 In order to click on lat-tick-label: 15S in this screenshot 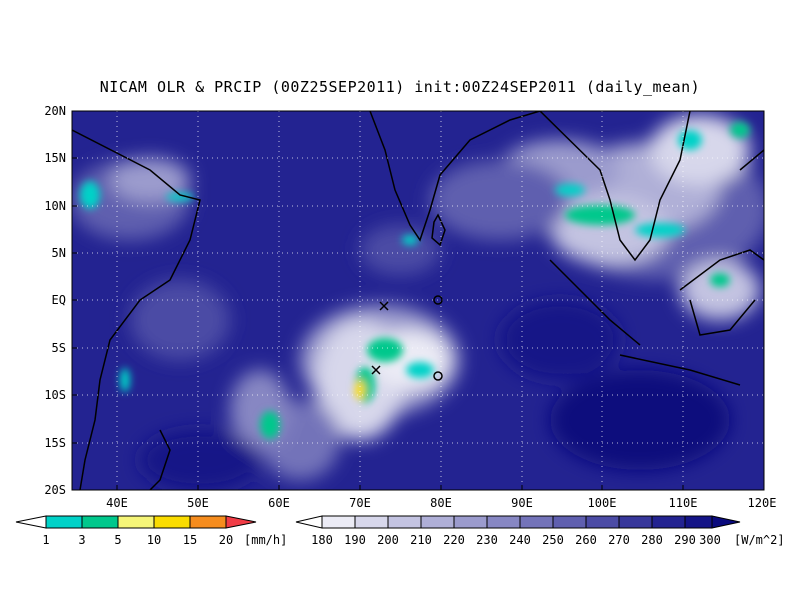, I will do `click(55, 443)`.